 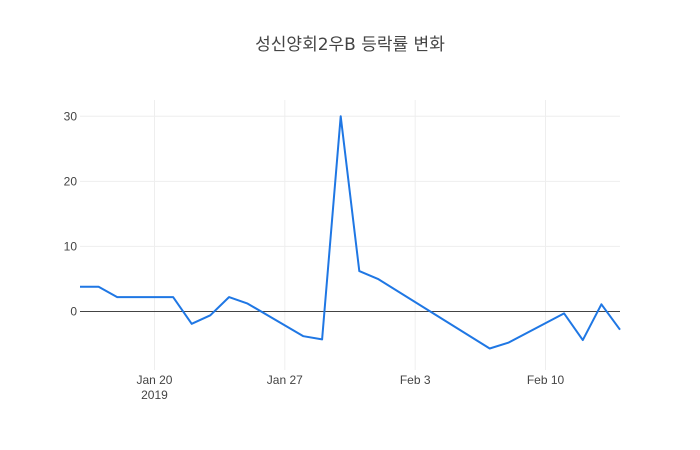 What do you see at coordinates (71, 181) in the screenshot?
I see `y-tick-label: 20` at bounding box center [71, 181].